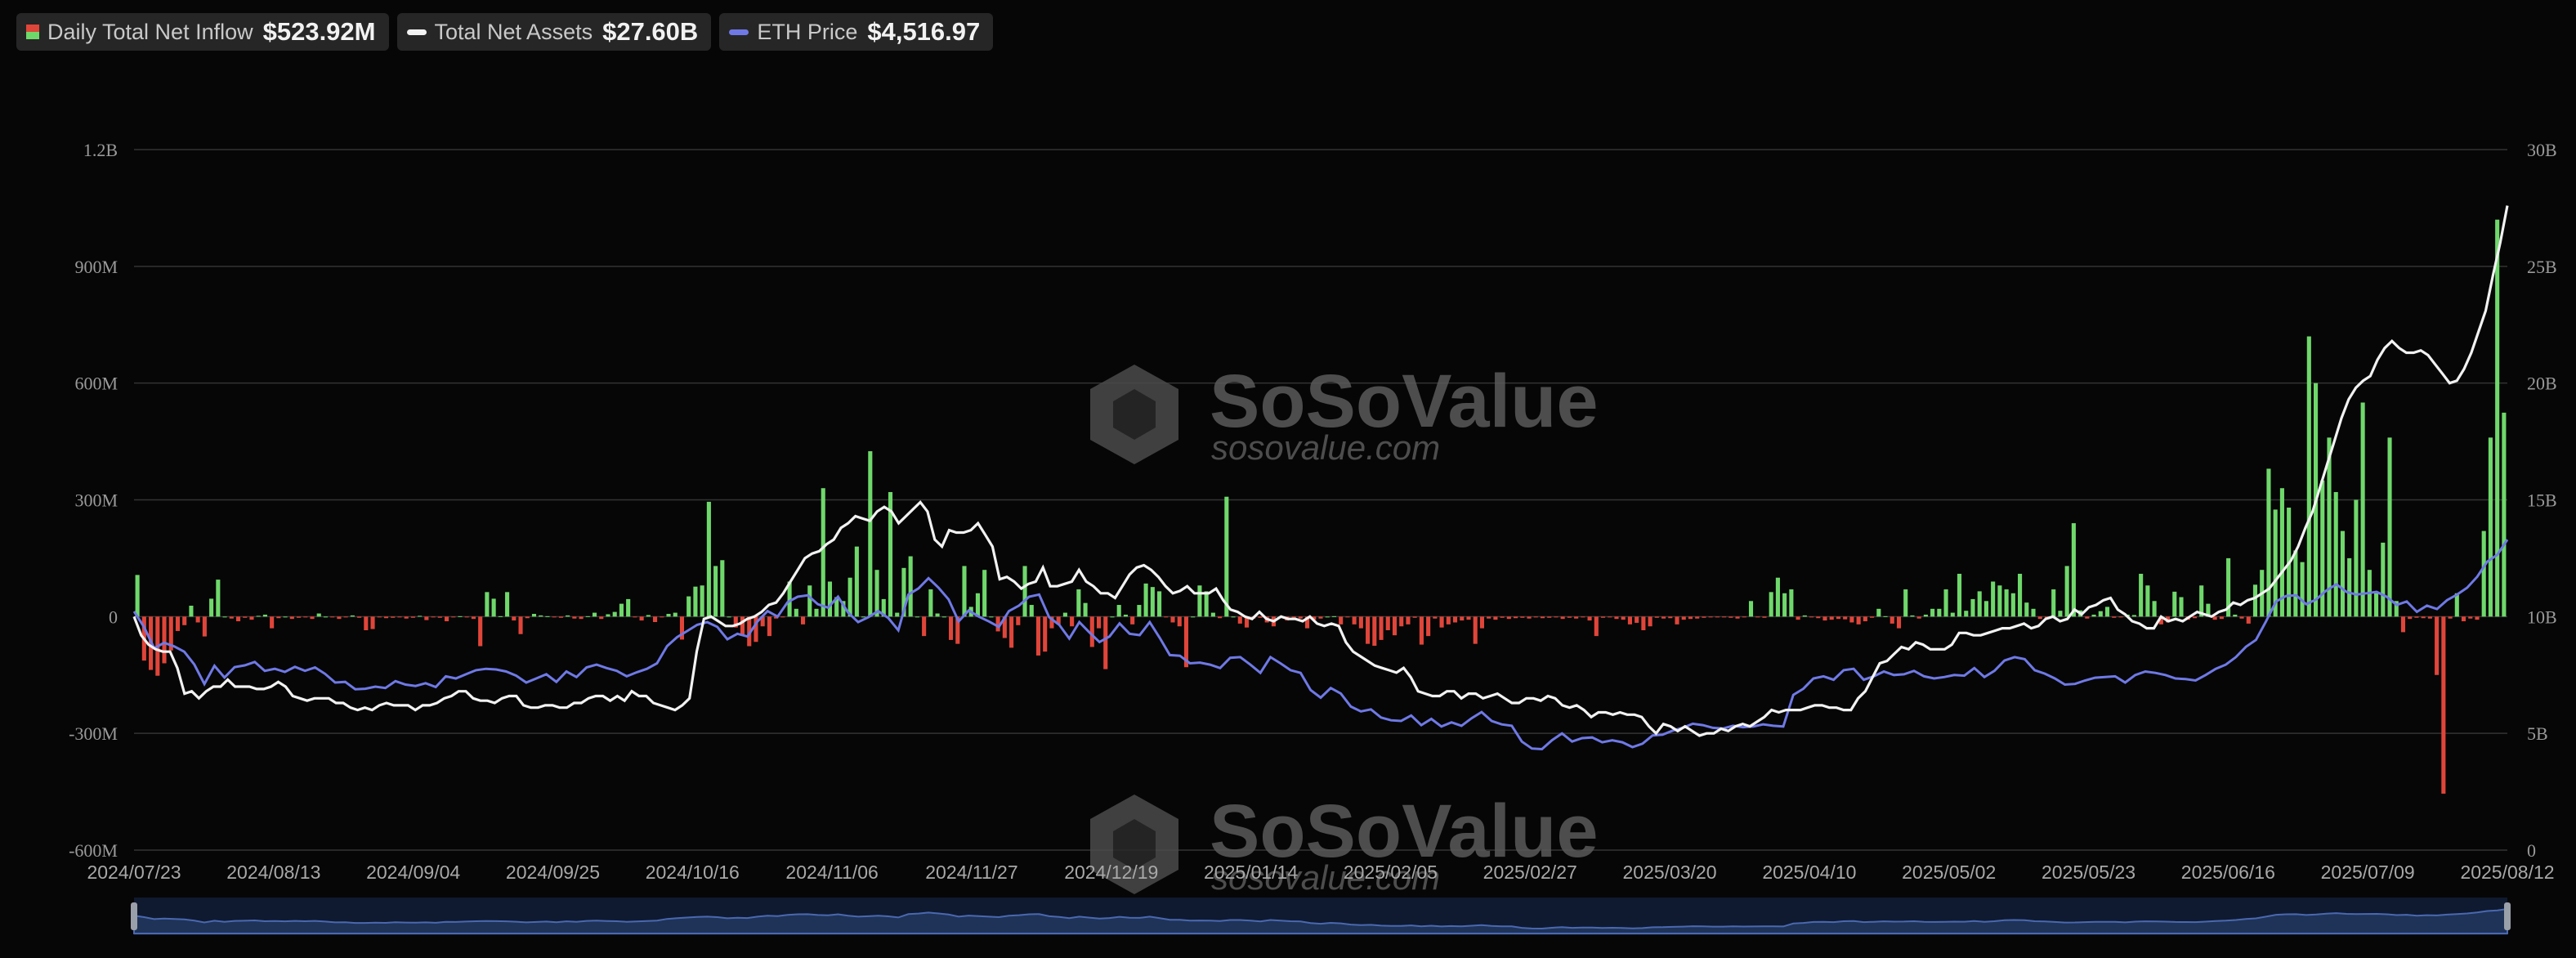 The image size is (2576, 958). I want to click on watermark-bottom: SoSoValue sosovalue.com, so click(1344, 843).